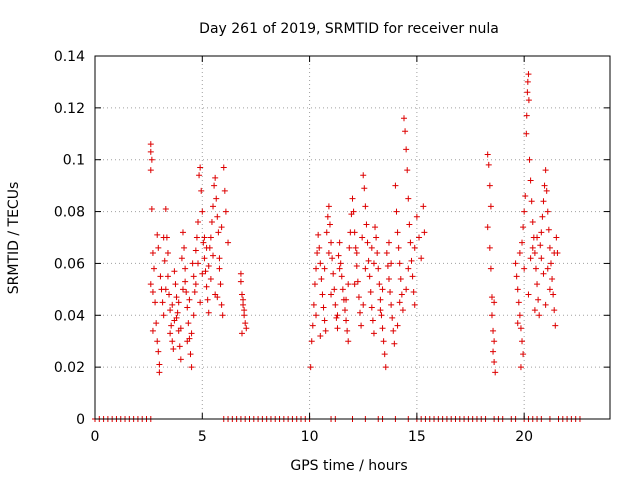  I want to click on x-tick-label: 5, so click(202, 437).